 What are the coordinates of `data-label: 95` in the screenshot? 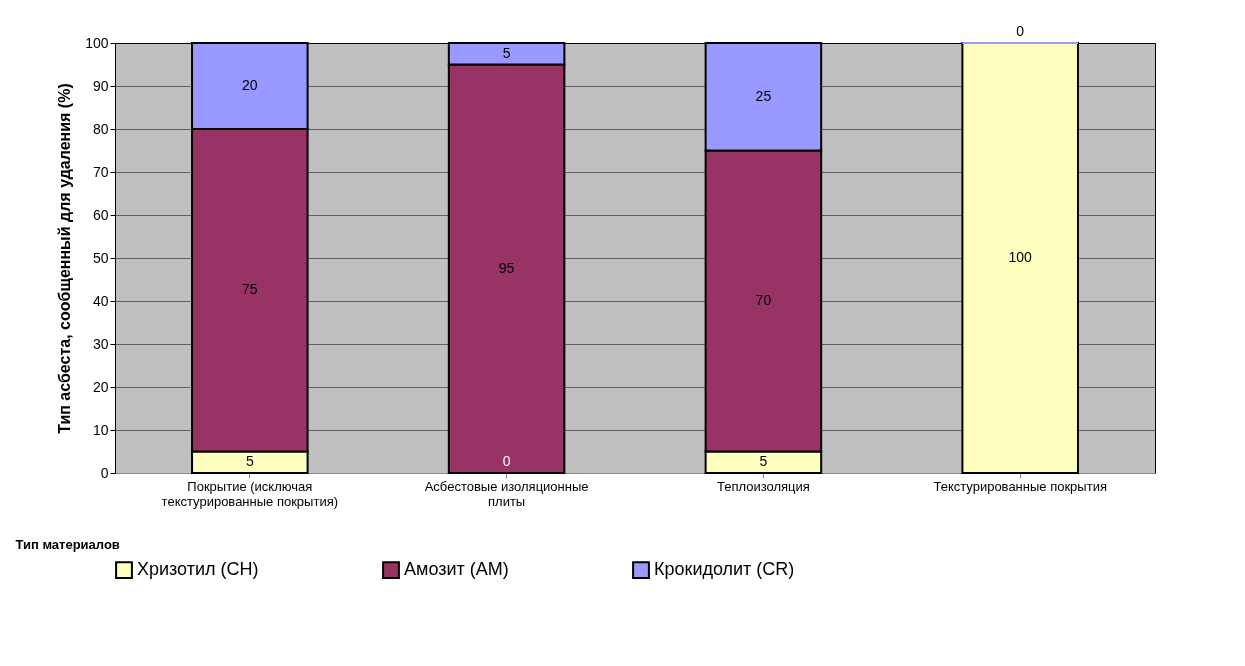 It's located at (506, 267).